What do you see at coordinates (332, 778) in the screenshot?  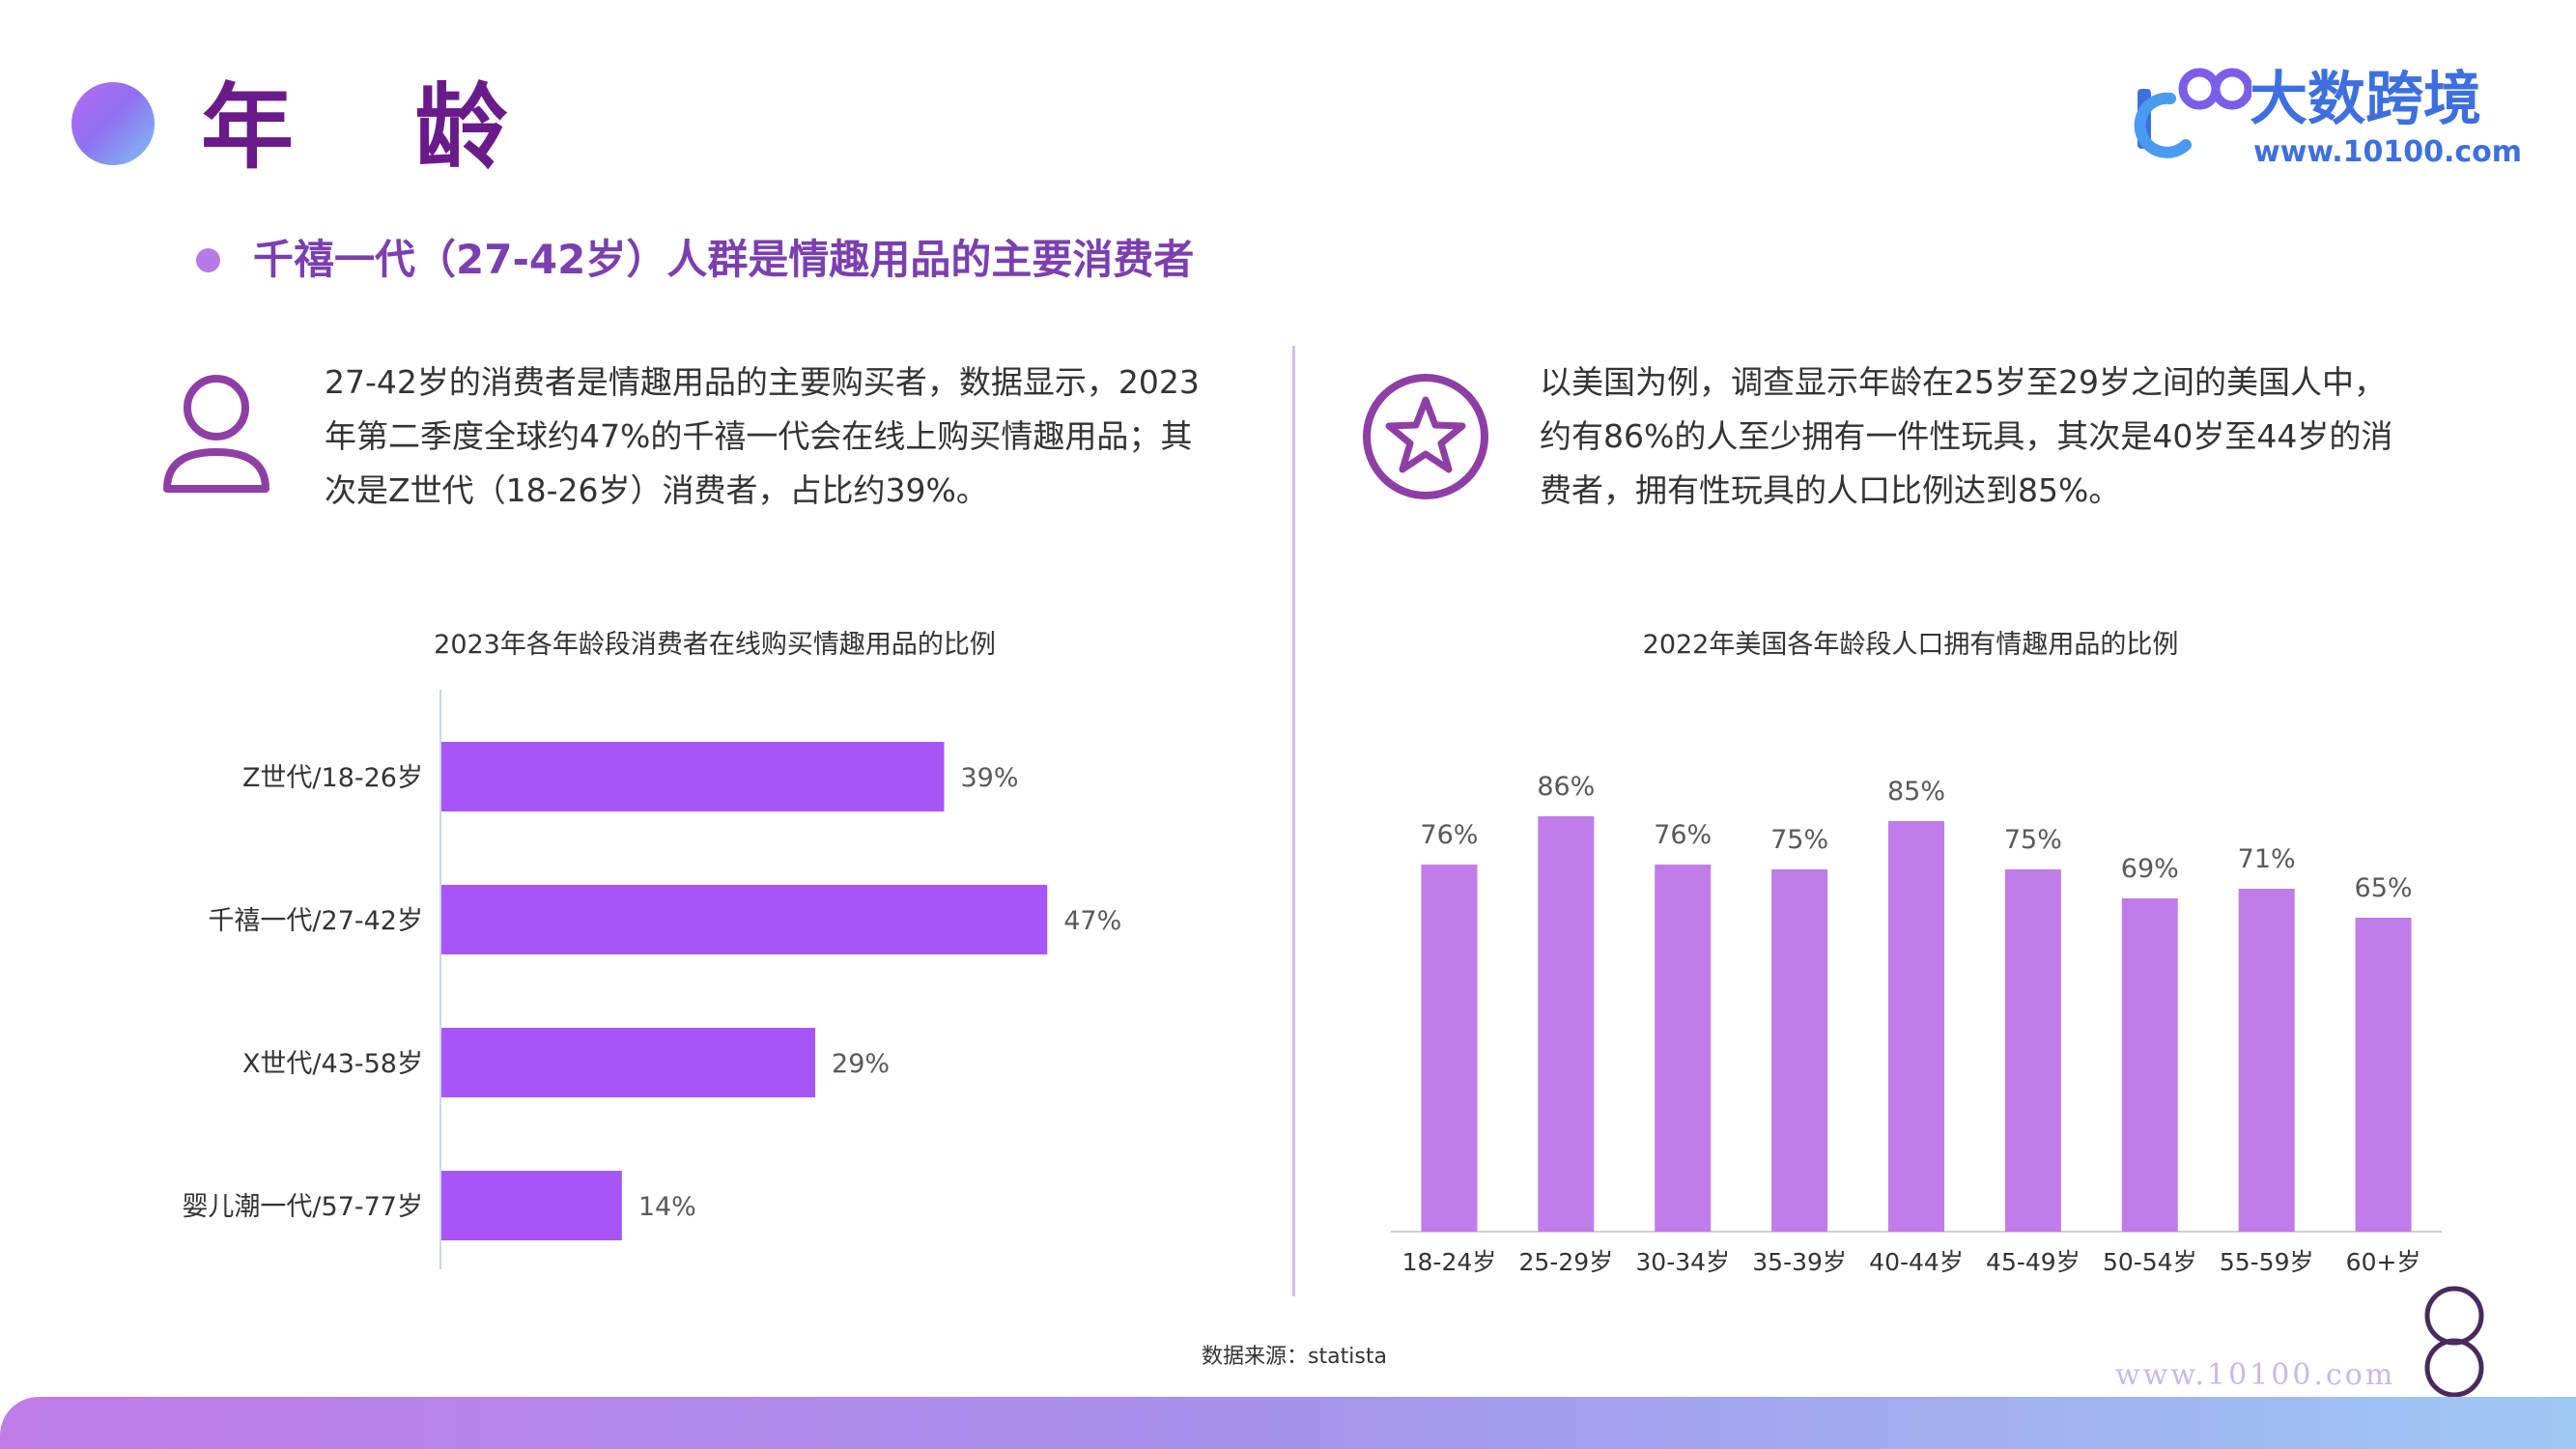 I see `chart1-category-label: Z世代/18-26岁` at bounding box center [332, 778].